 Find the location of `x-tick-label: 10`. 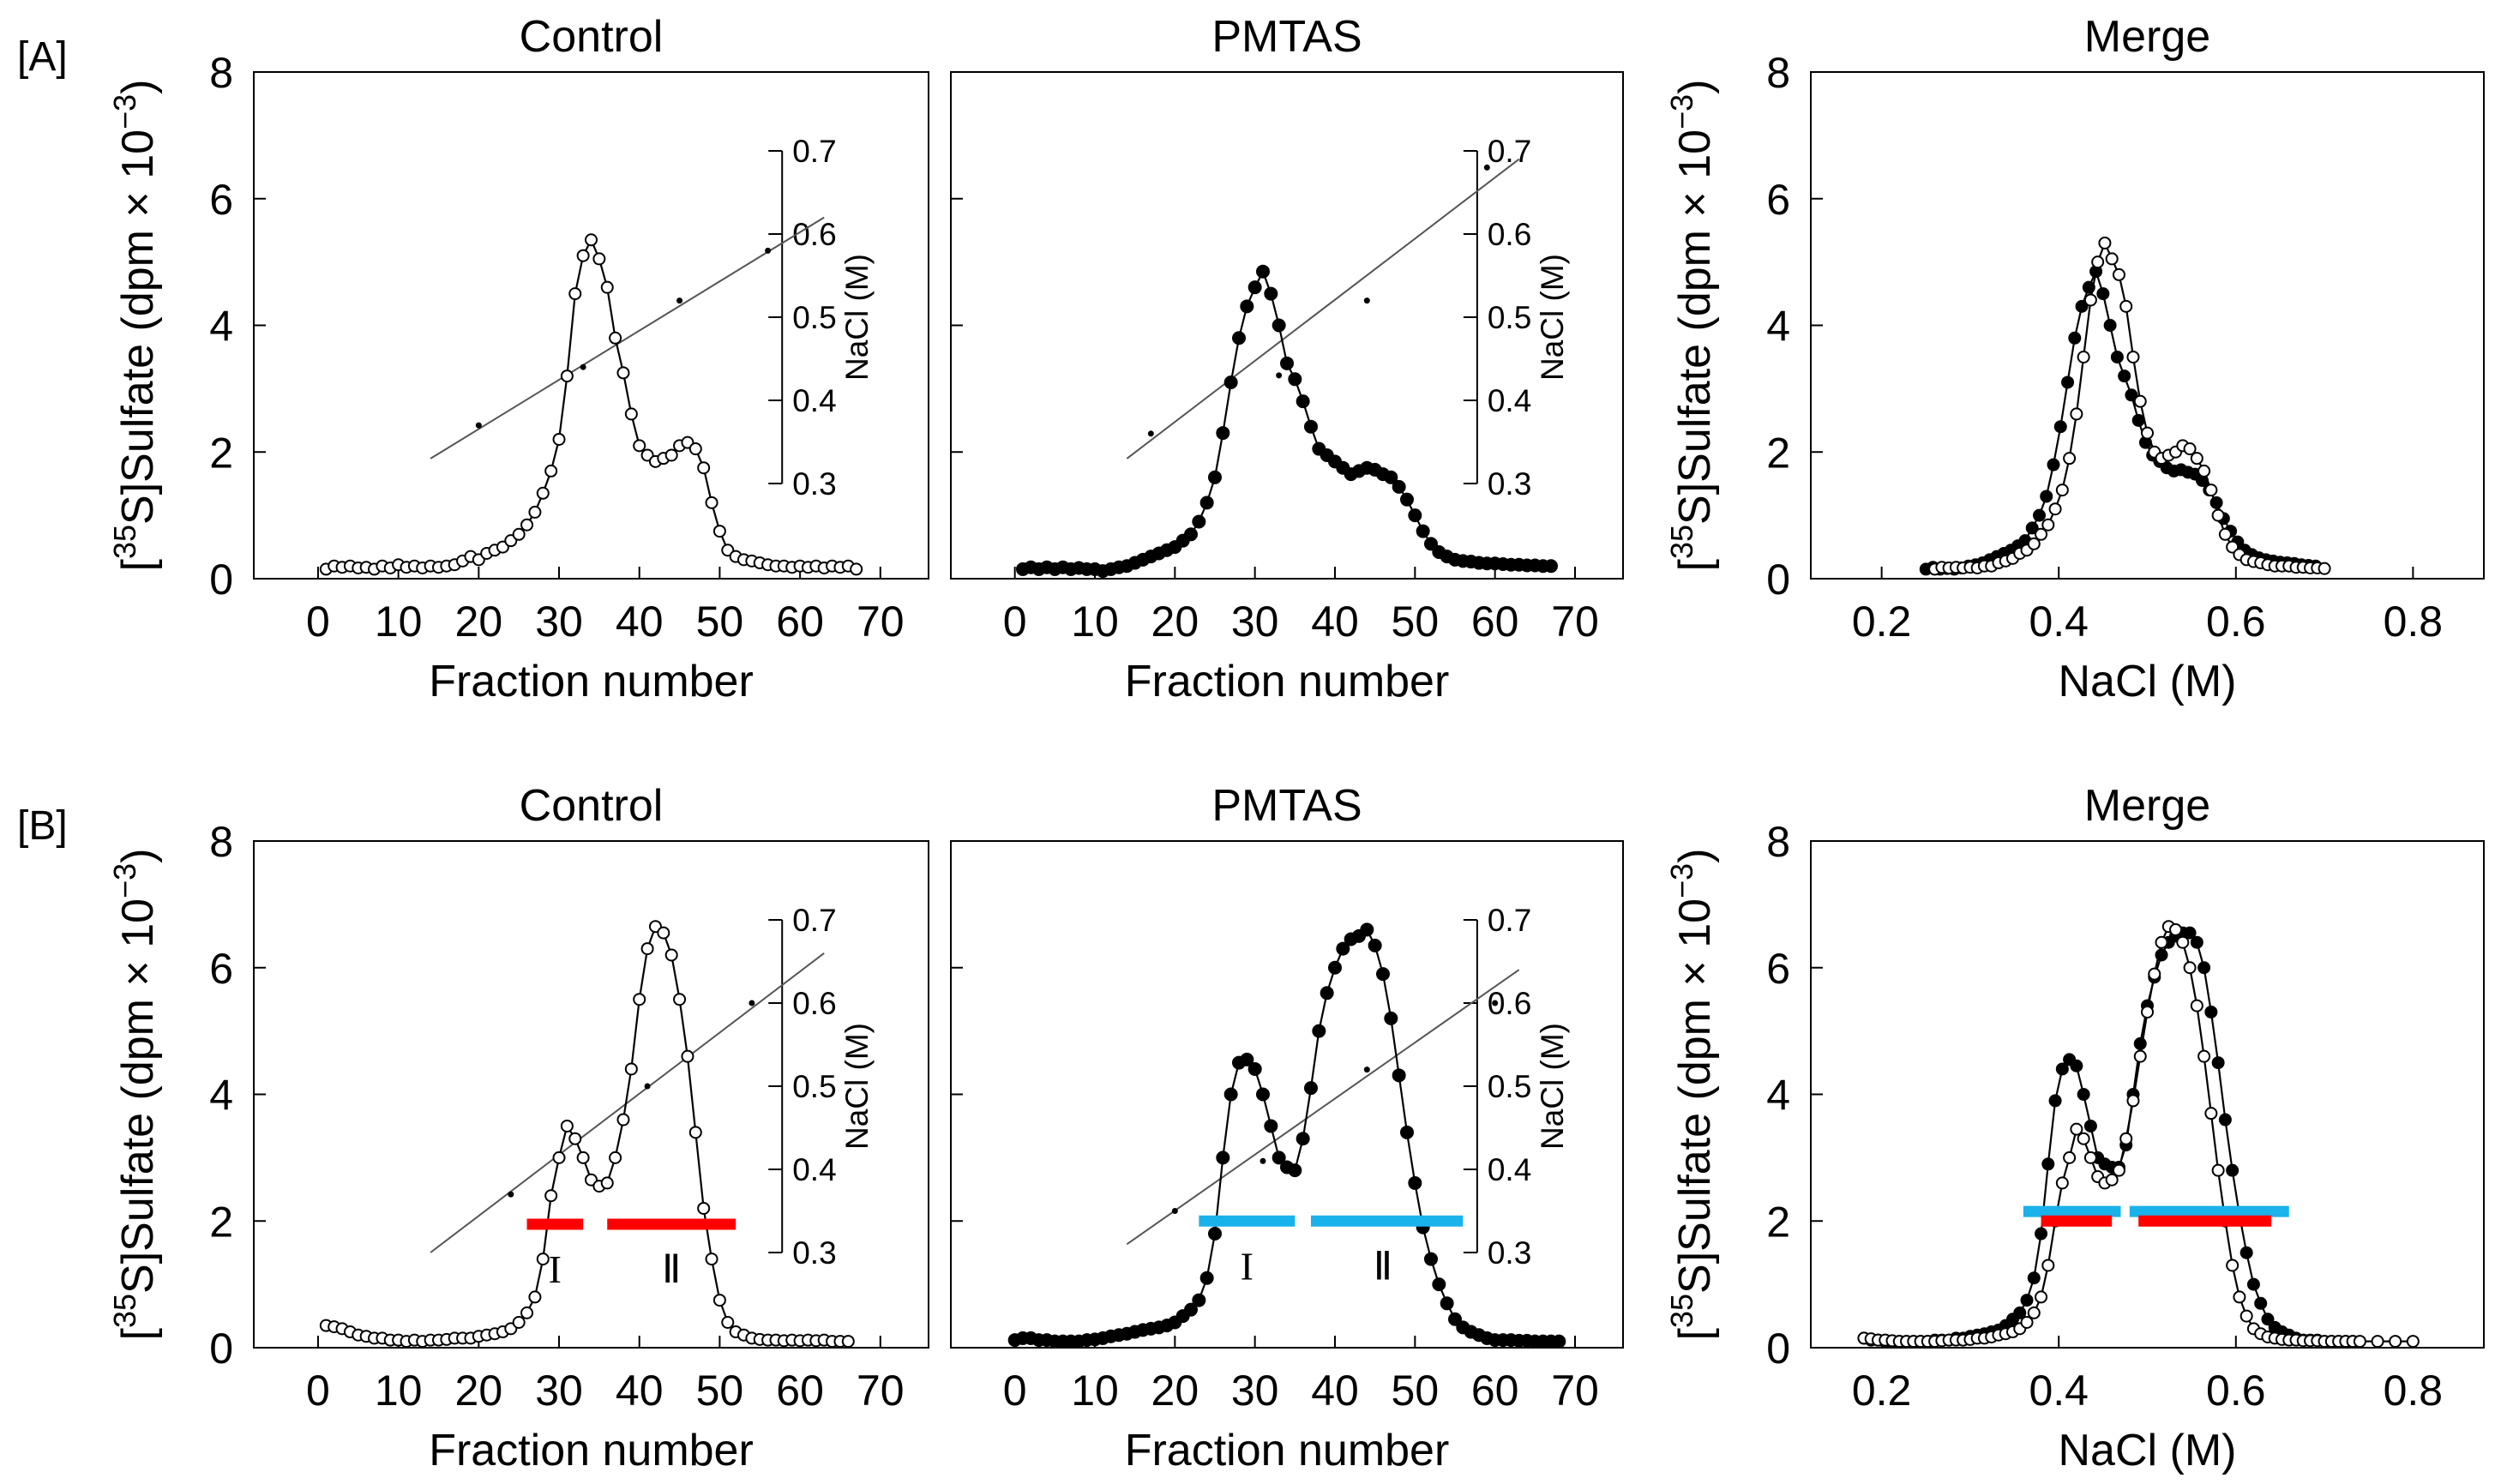

x-tick-label: 10 is located at coordinates (1095, 622).